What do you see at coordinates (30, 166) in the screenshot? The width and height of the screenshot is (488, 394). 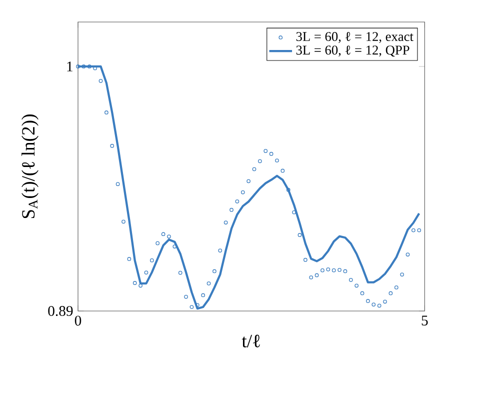 I see `y-axis-title: S$_{A}$(t)/(ℓ ln(2))` at bounding box center [30, 166].